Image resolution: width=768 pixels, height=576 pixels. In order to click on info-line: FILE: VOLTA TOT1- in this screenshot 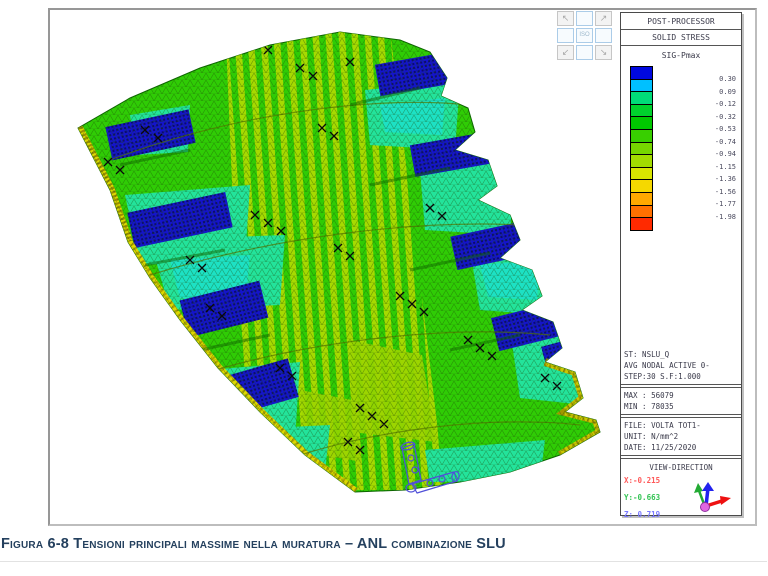, I will do `click(662, 425)`.